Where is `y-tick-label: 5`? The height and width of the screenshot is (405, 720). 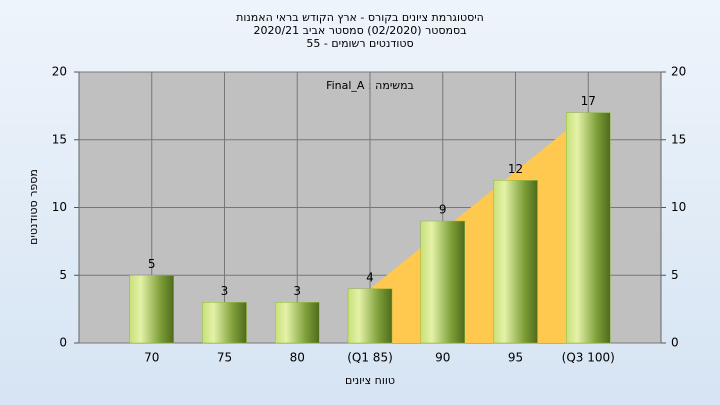
y-tick-label: 5 is located at coordinates (63, 275).